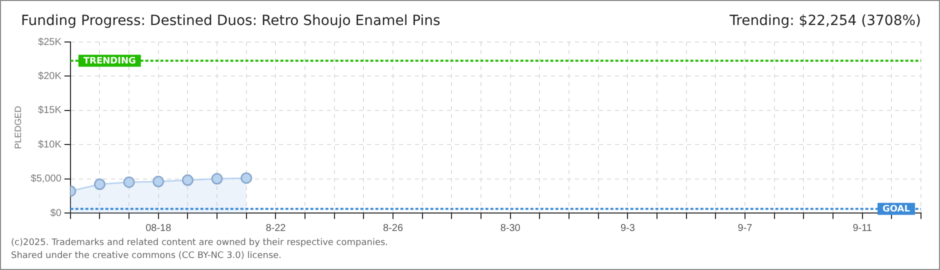  Describe the element at coordinates (50, 144) in the screenshot. I see `y-tick-label: $10K` at that location.